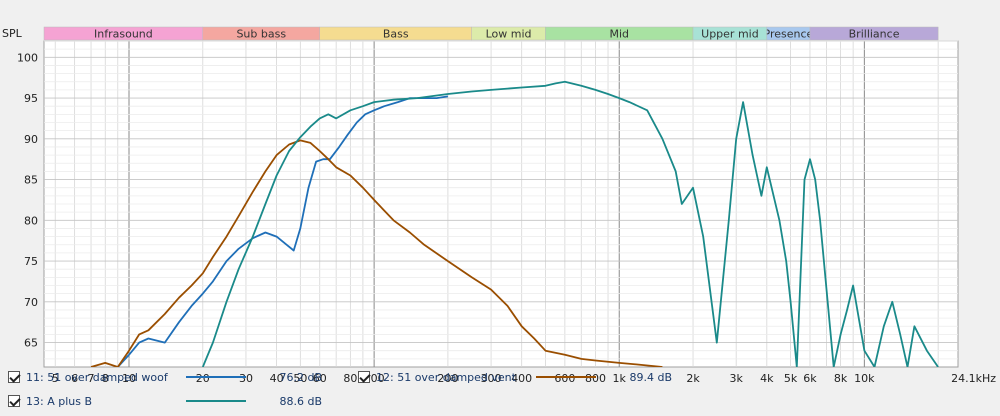  I want to click on svg-text: Low mid, so click(509, 34).